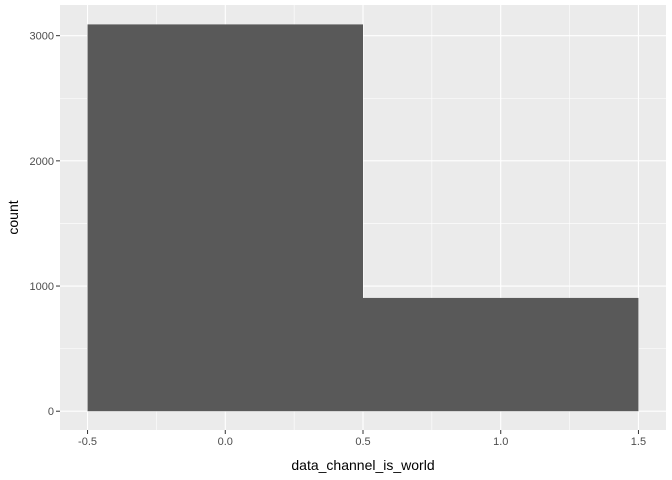 The height and width of the screenshot is (480, 672). I want to click on x-axis-ticks: -0.5 0.0 0.5 1.0 1.5, so click(362, 439).